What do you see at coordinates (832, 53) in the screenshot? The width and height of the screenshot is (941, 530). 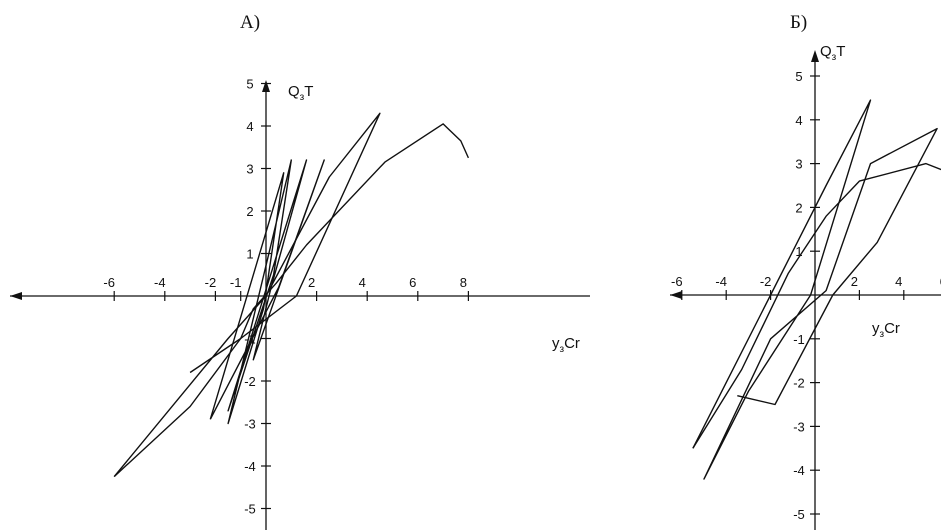 I see `panel-b-y-axis-title: QзT` at bounding box center [832, 53].